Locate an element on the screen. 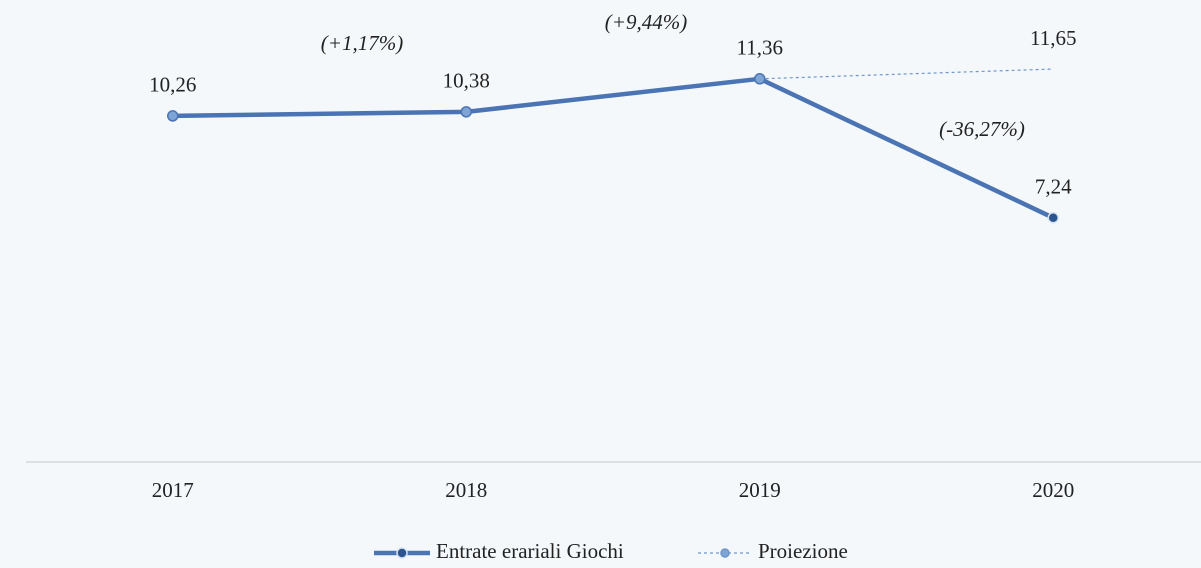 Image resolution: width=1201 pixels, height=568 pixels. legend-label: Proiezione is located at coordinates (803, 551).